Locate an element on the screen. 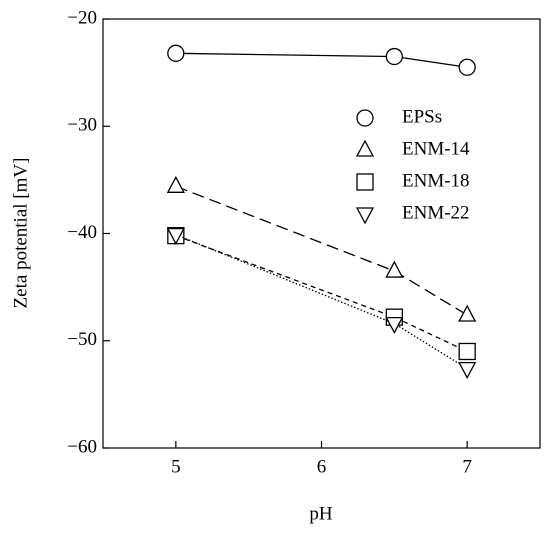  y-tick-label: −60 is located at coordinates (82, 446).